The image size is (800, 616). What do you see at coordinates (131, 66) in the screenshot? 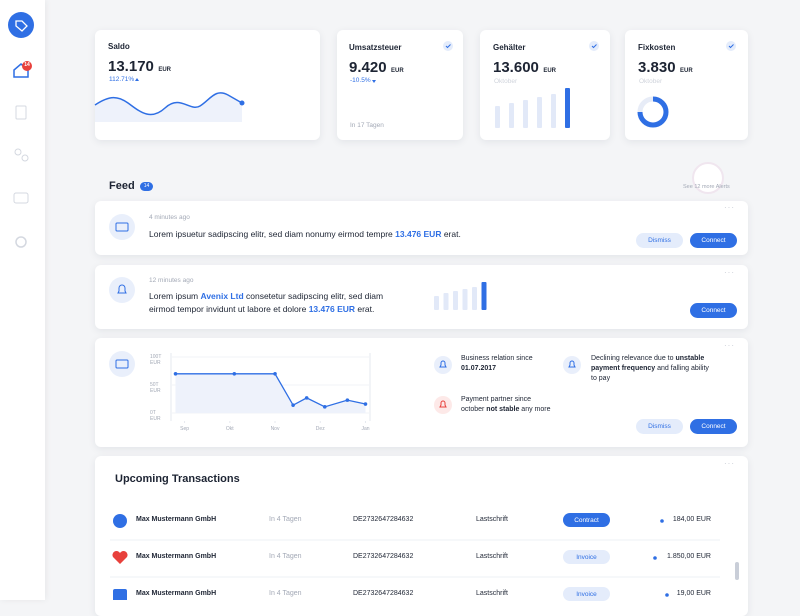
I see `amount: 13.170` at bounding box center [131, 66].